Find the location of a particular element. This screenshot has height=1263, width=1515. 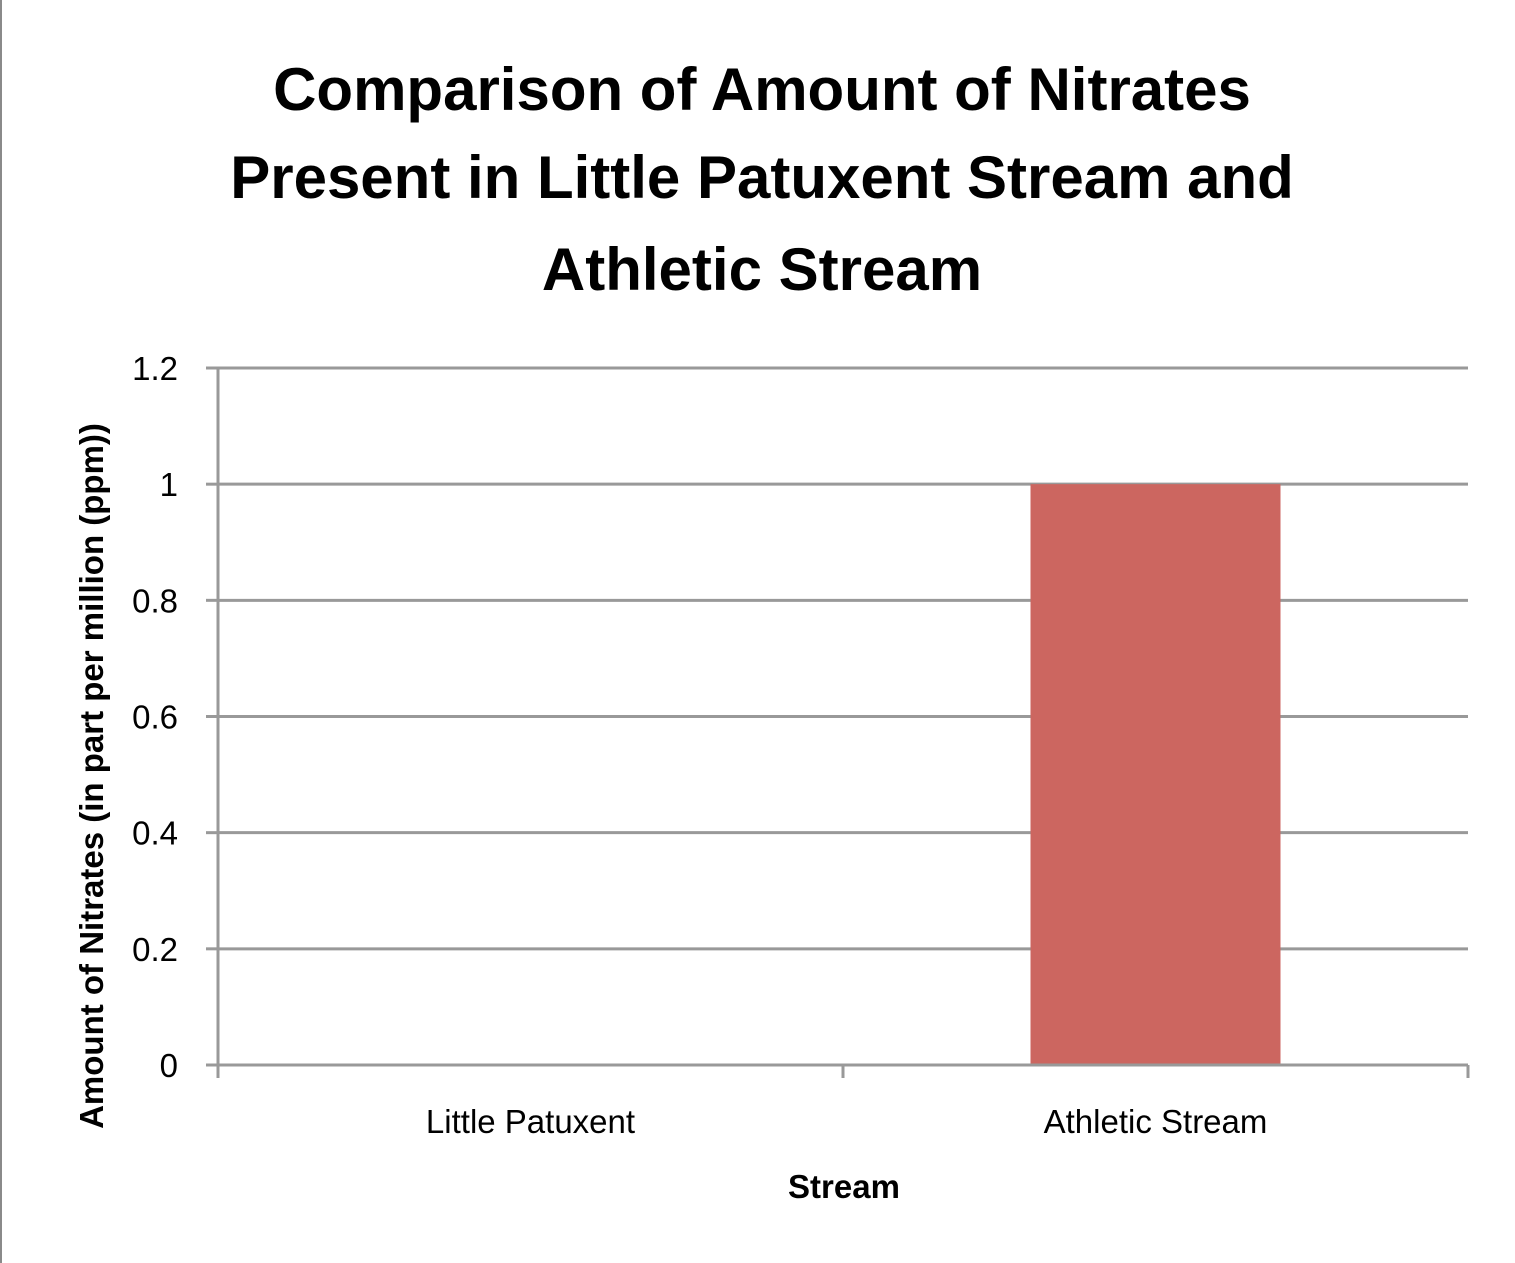

y-tick-label: 0.8 is located at coordinates (155, 600).